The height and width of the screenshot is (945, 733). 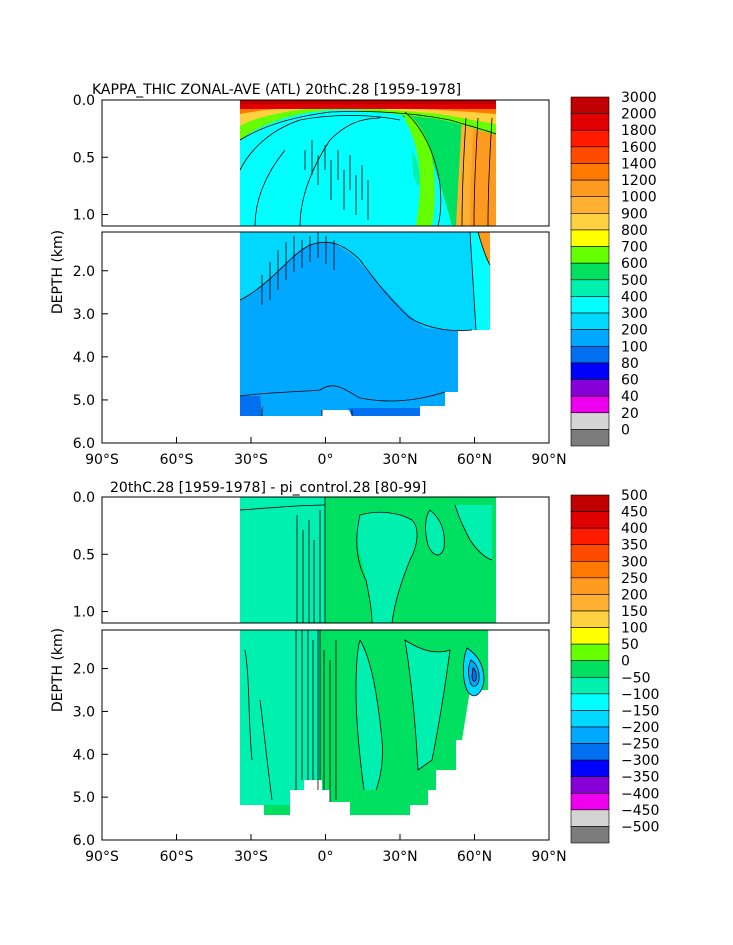 I want to click on panel-2-upper-field, so click(x=367, y=560).